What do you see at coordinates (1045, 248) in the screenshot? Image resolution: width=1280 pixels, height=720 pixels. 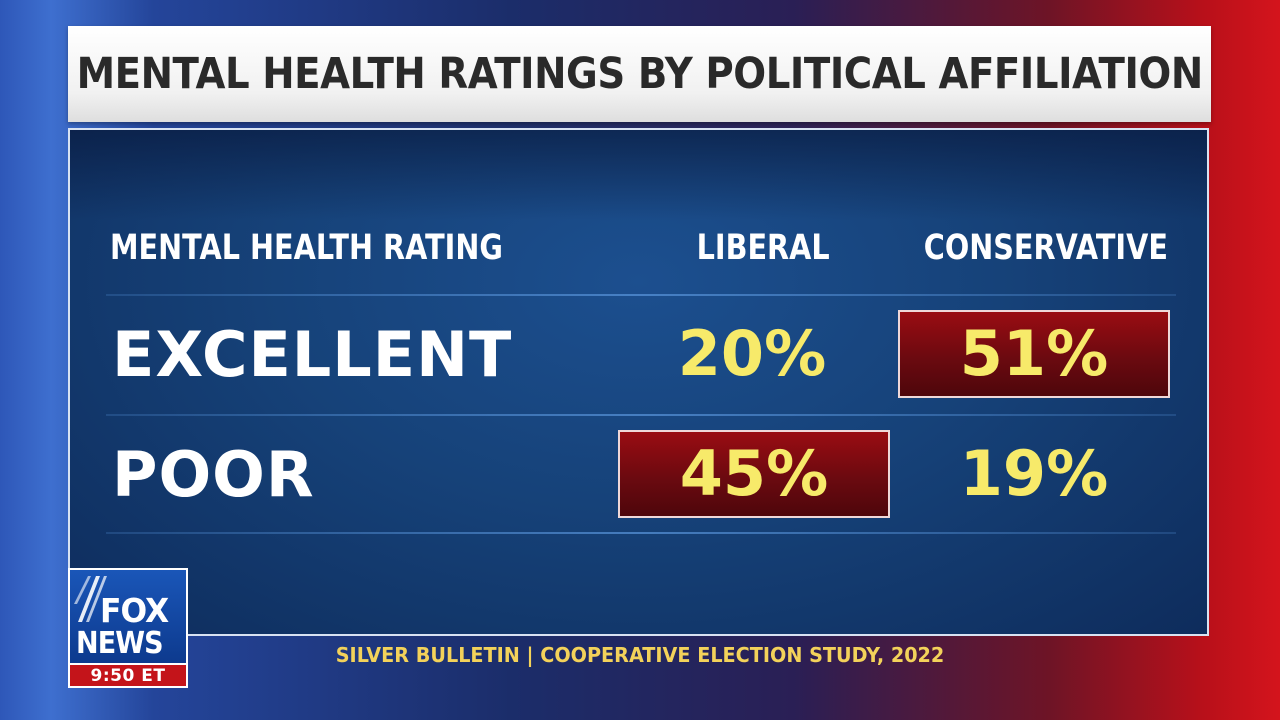 I see `column-header-conservative: CONSERVATIVE` at bounding box center [1045, 248].